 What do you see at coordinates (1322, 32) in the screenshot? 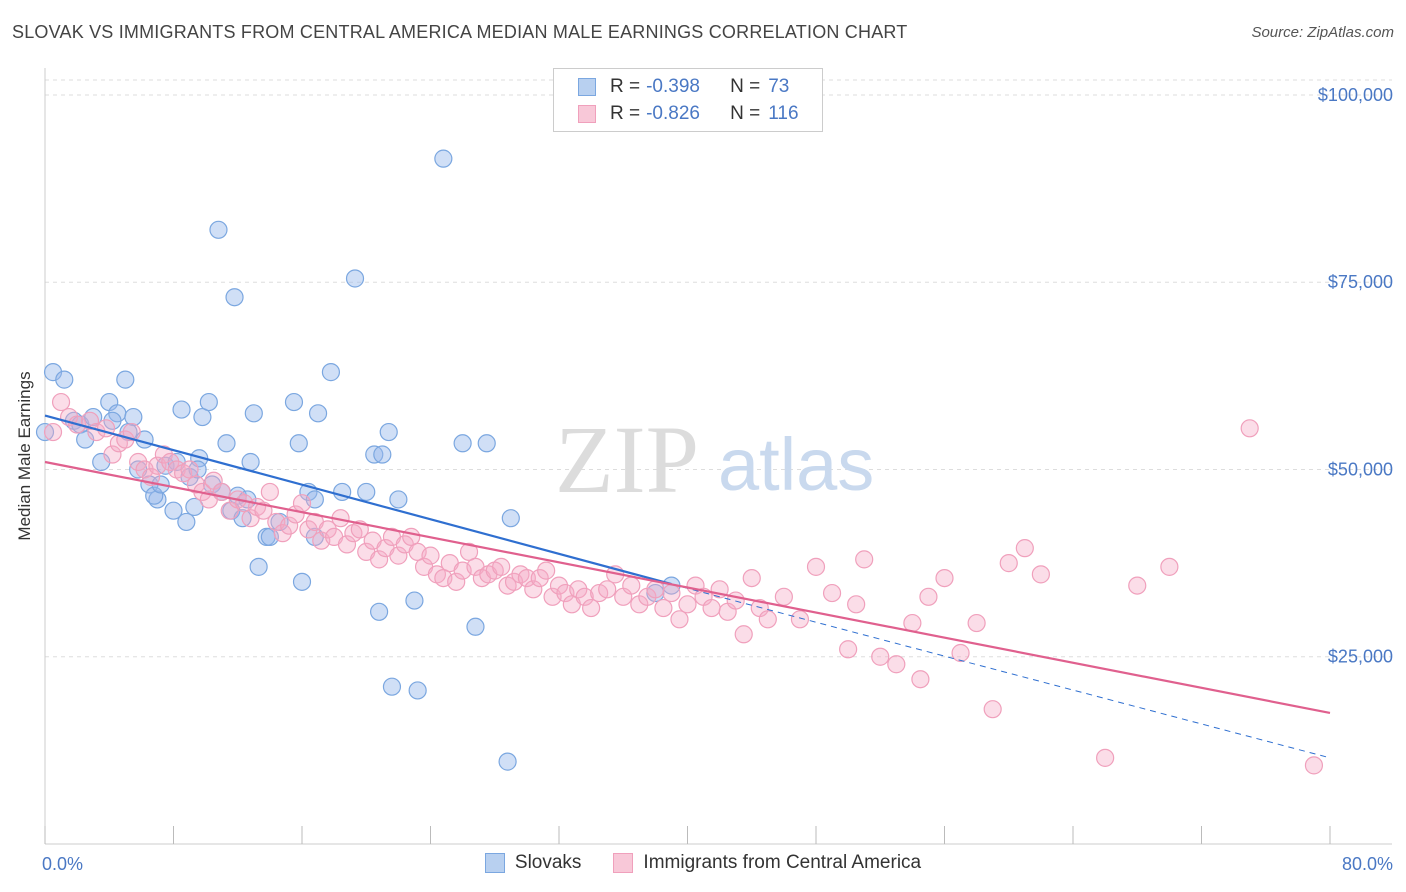
I see `chart-source: Source: ZipAtlas.com` at bounding box center [1322, 32].